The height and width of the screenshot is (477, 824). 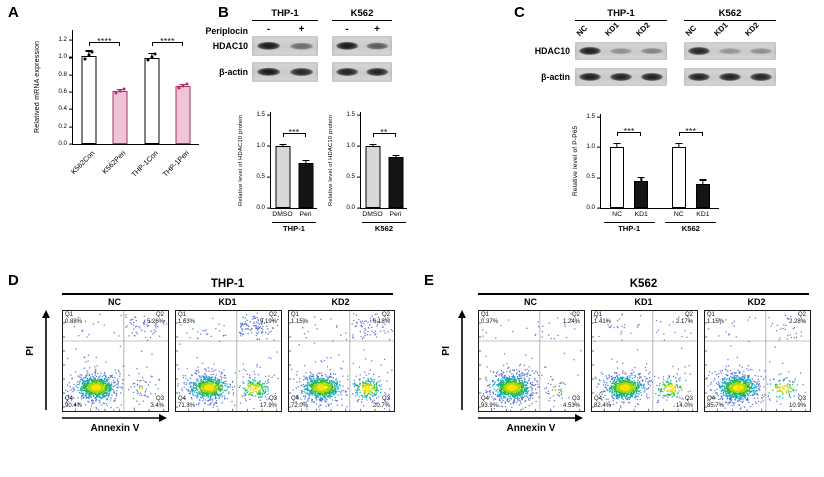 What do you see at coordinates (187, 318) in the screenshot?
I see `quadrant-label-q1: Q1 1.63%` at bounding box center [187, 318].